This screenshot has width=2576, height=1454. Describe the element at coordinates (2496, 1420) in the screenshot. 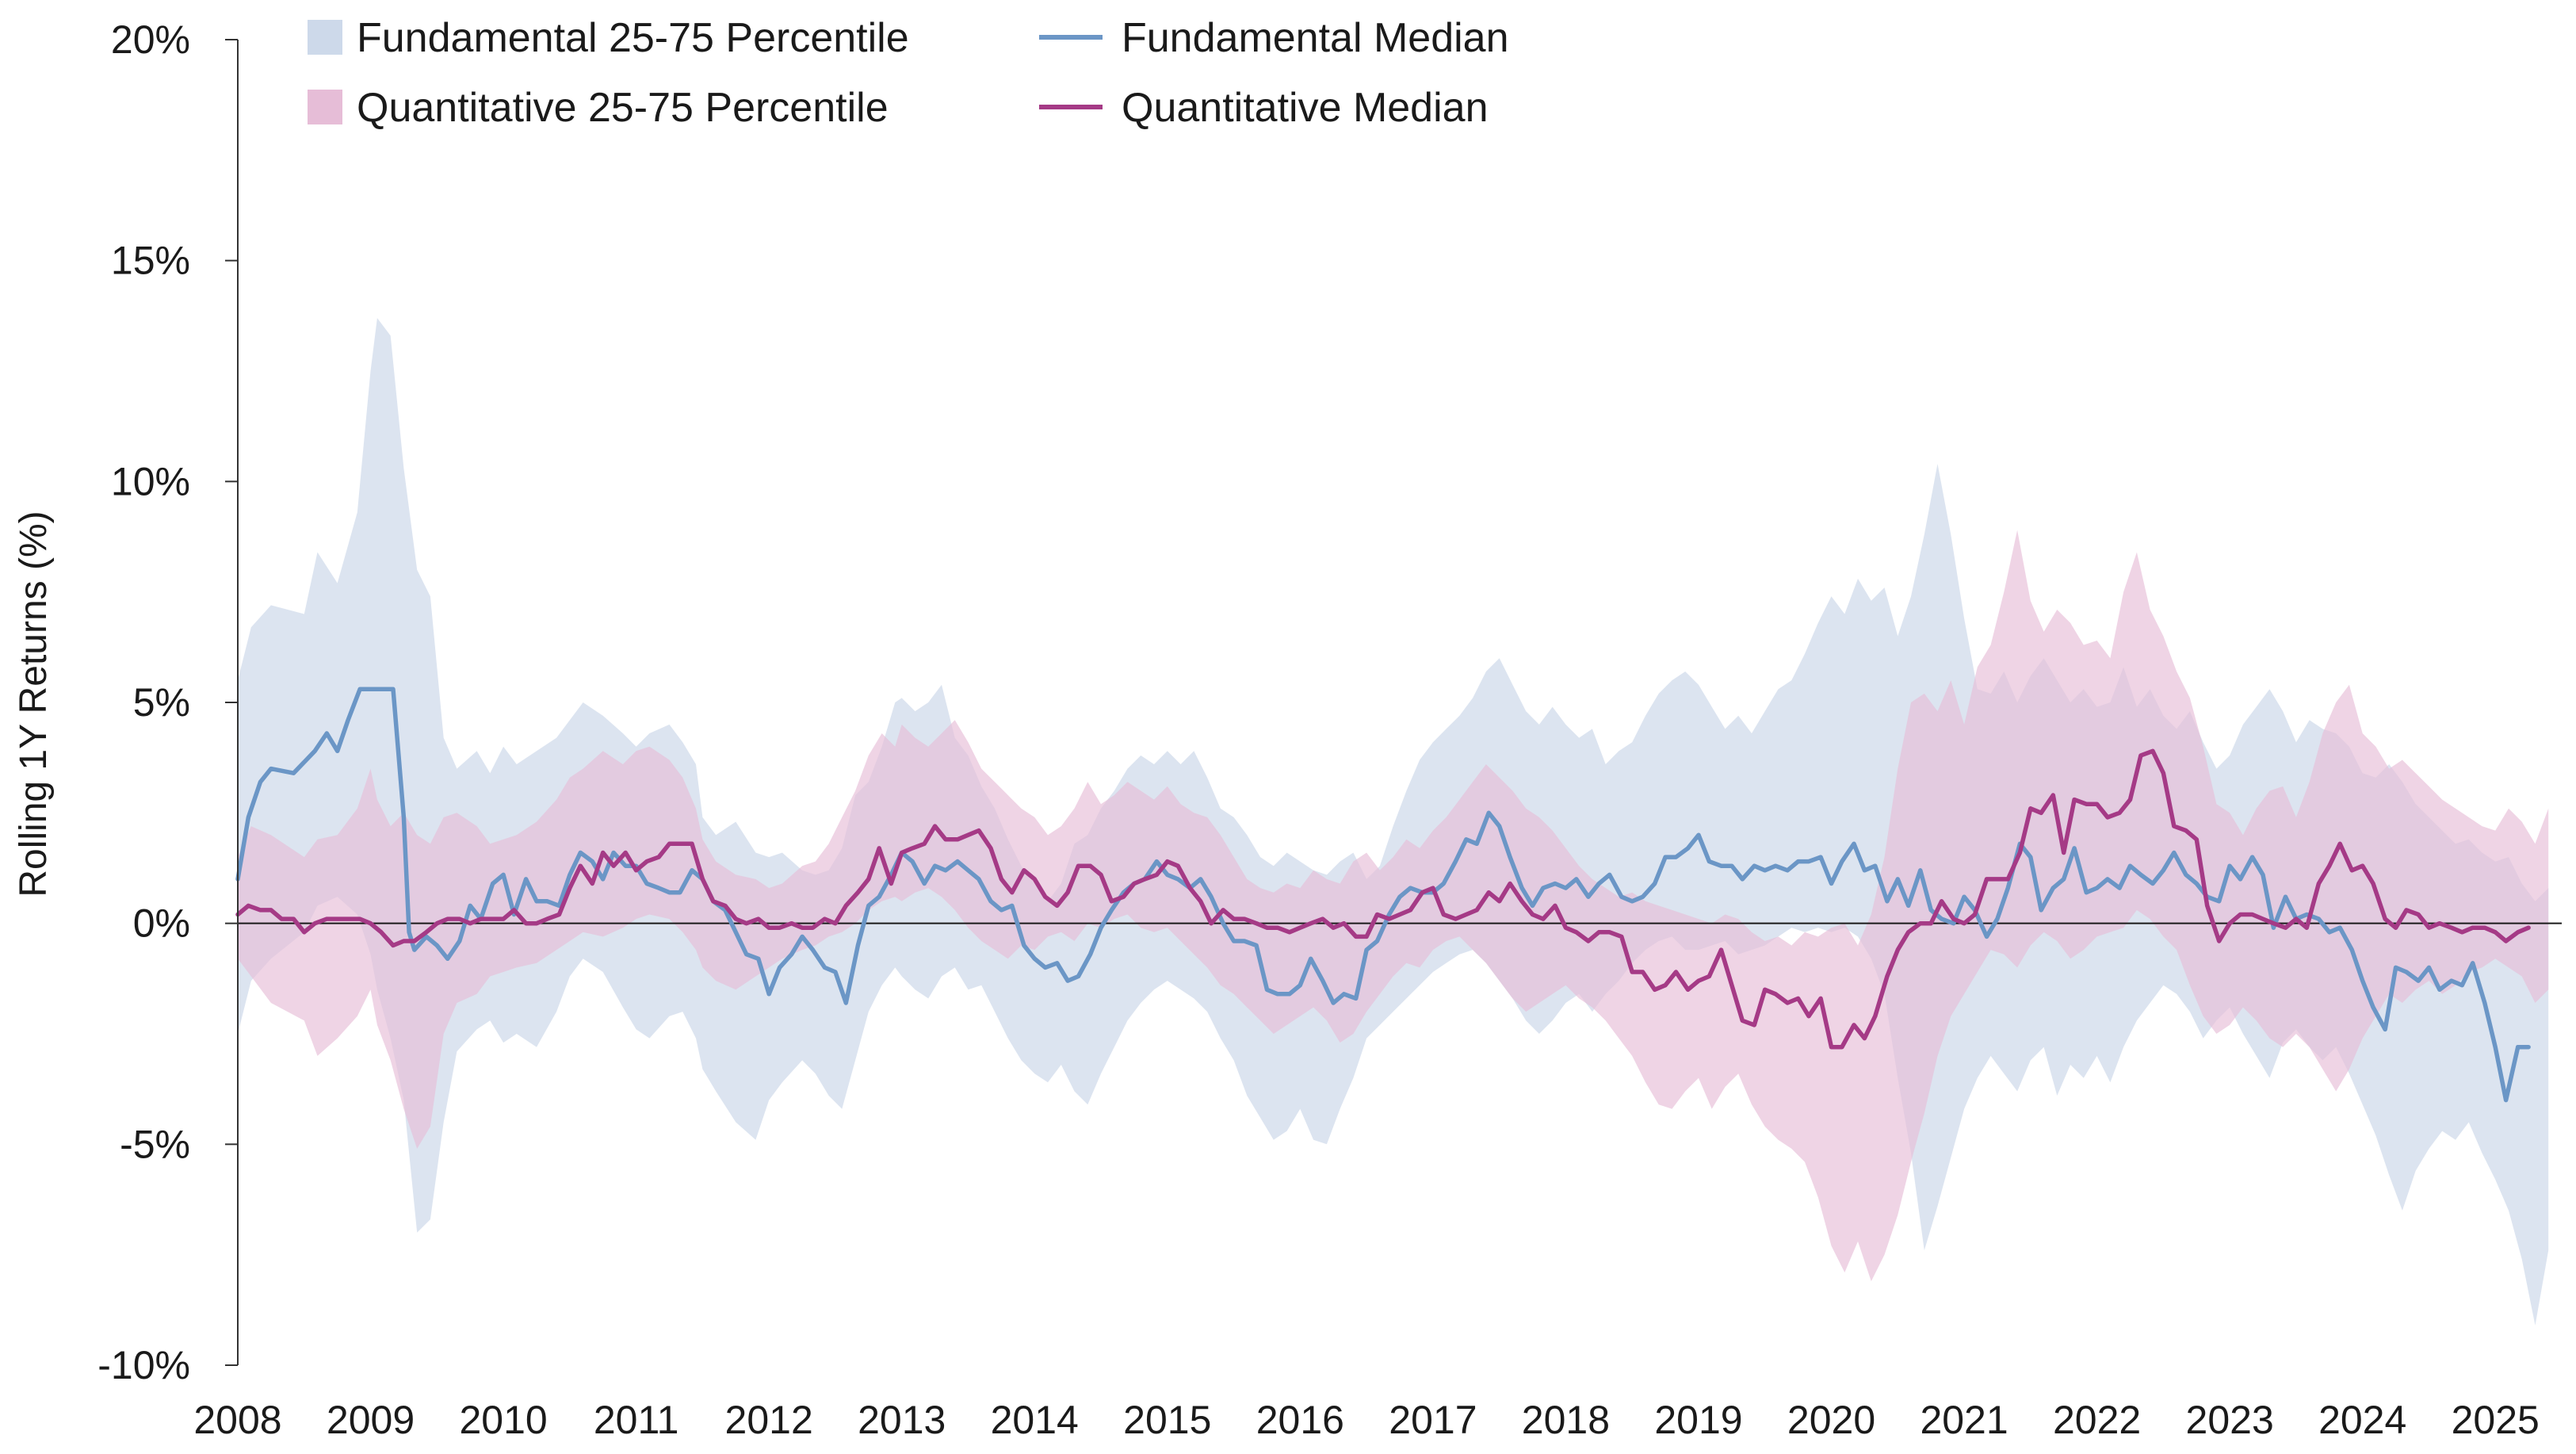

I see `x-tick-label: 2025` at that location.